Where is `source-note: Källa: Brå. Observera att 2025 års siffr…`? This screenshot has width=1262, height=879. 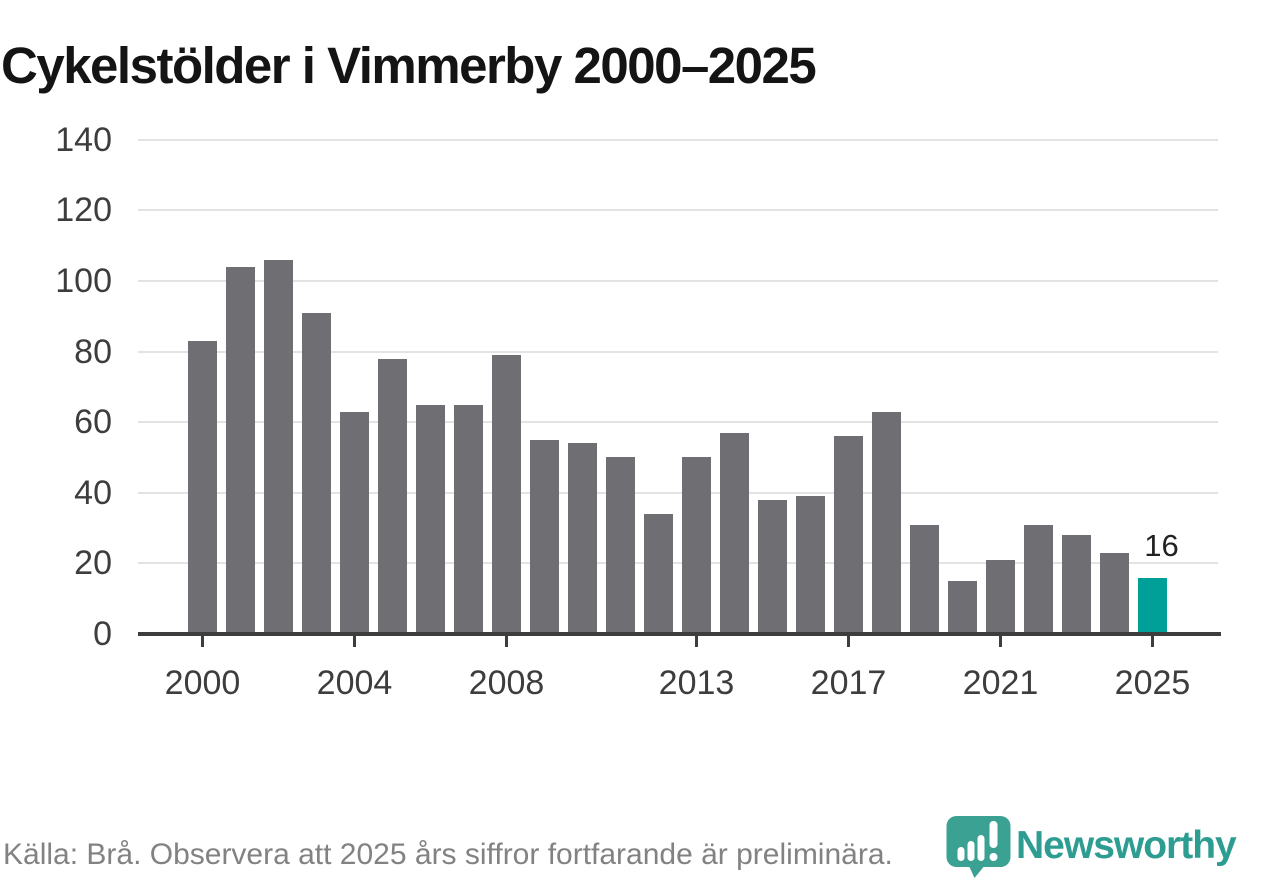
source-note: Källa: Brå. Observera att 2025 års siffr… is located at coordinates (448, 854).